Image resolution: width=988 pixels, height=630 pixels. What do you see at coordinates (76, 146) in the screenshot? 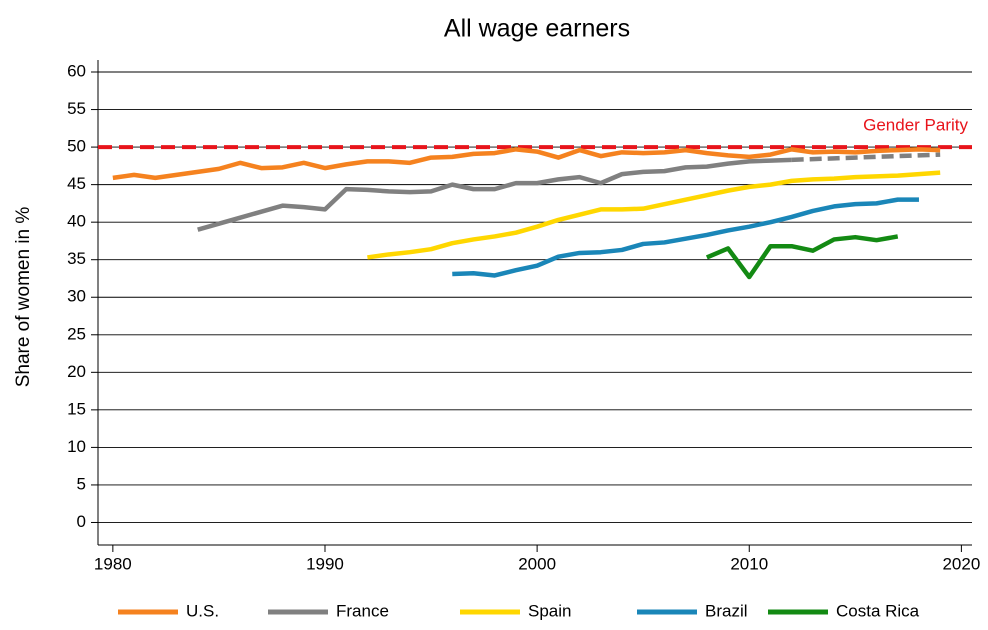
I see `y-tick-label: 50` at bounding box center [76, 146].